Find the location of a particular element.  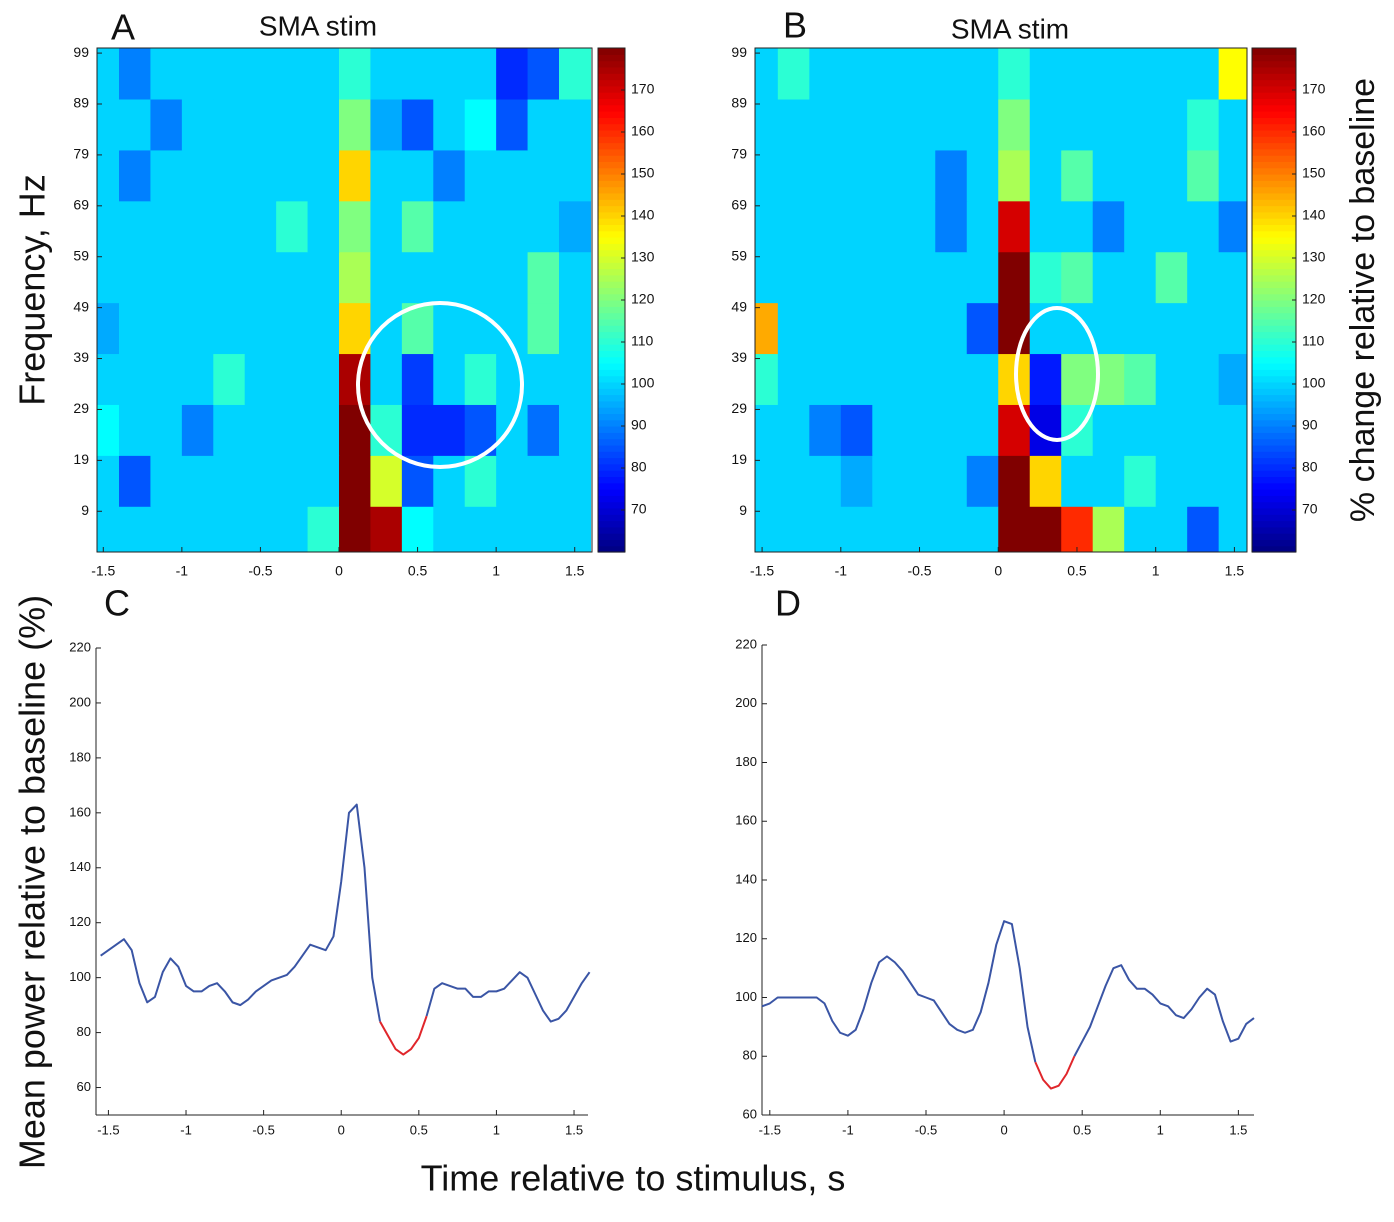

panel-label: D is located at coordinates (788, 603).